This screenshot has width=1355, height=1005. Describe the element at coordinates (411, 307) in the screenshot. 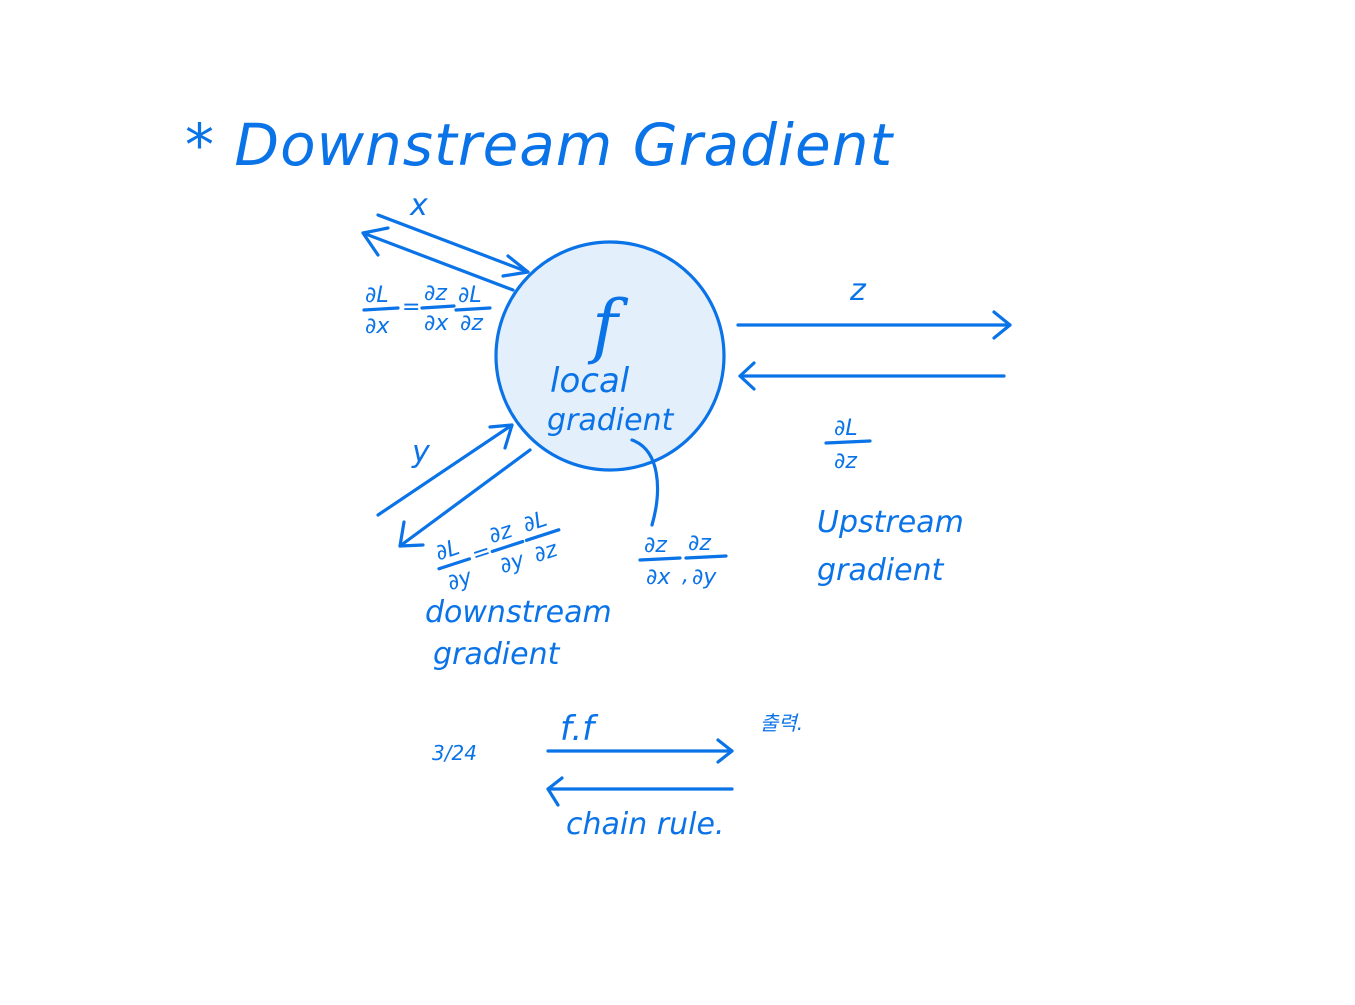

I see `equals-sign: =` at that location.